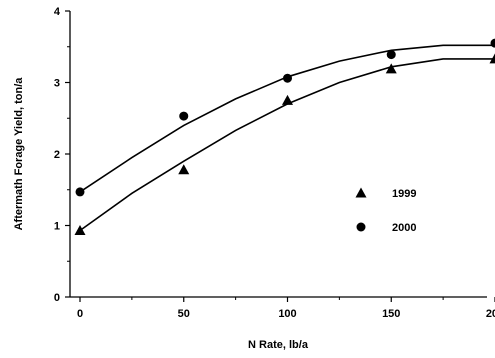 The height and width of the screenshot is (358, 495). What do you see at coordinates (361, 227) in the screenshot?
I see `legend-marker-2000` at bounding box center [361, 227].